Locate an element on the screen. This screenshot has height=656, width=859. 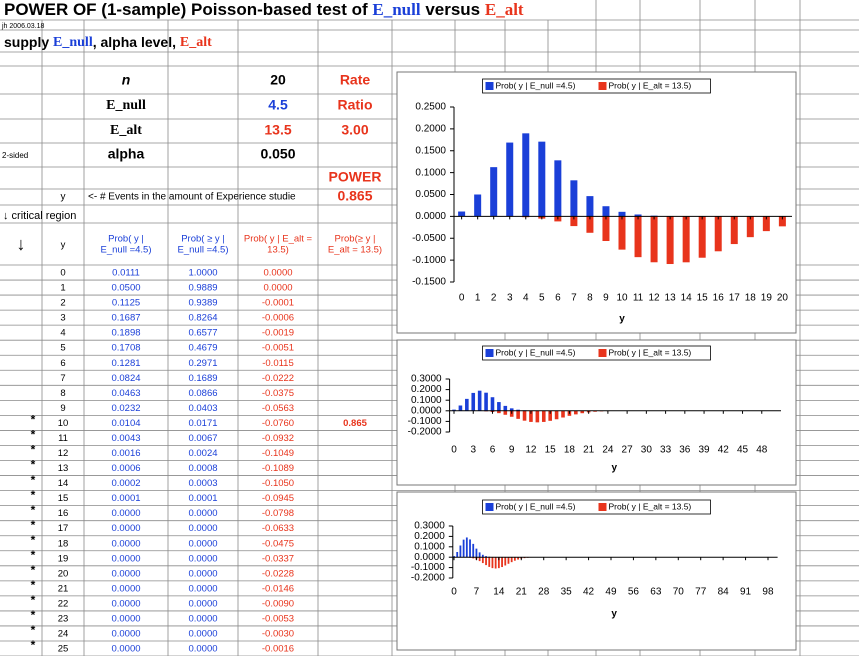
param-value: 13.5 is located at coordinates (277, 130).